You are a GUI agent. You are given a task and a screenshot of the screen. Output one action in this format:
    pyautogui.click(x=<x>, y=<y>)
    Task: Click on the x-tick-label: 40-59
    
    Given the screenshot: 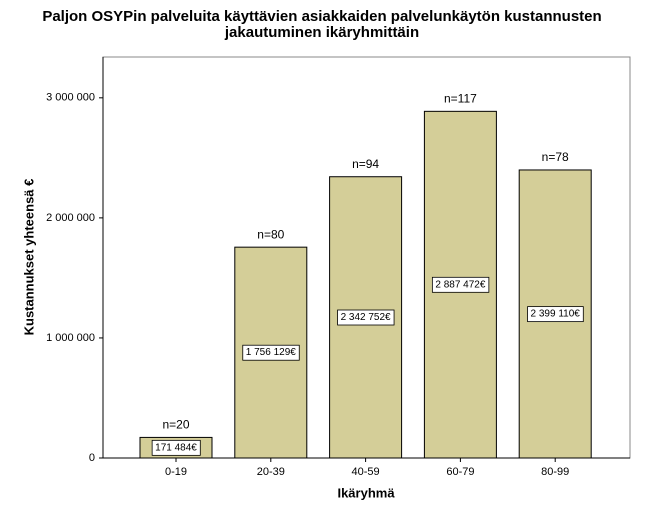 What is the action you would take?
    pyautogui.click(x=366, y=472)
    